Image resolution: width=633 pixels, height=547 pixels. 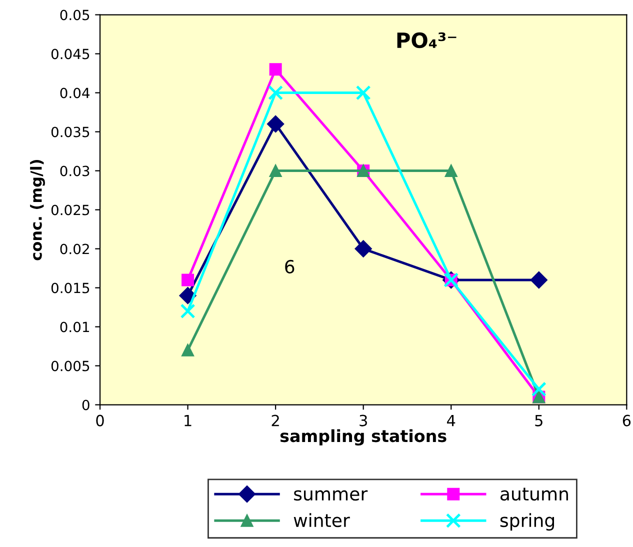 What do you see at coordinates (75, 171) in the screenshot?
I see `y-tick-label: 0.03` at bounding box center [75, 171].